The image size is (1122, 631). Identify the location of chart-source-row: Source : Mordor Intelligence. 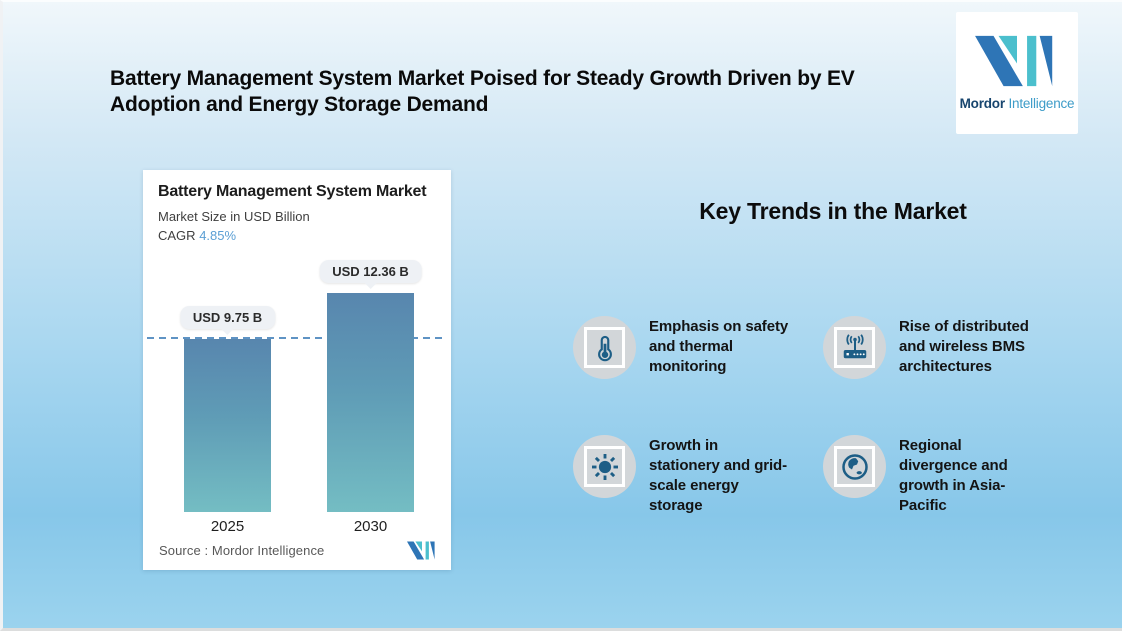
(298, 550).